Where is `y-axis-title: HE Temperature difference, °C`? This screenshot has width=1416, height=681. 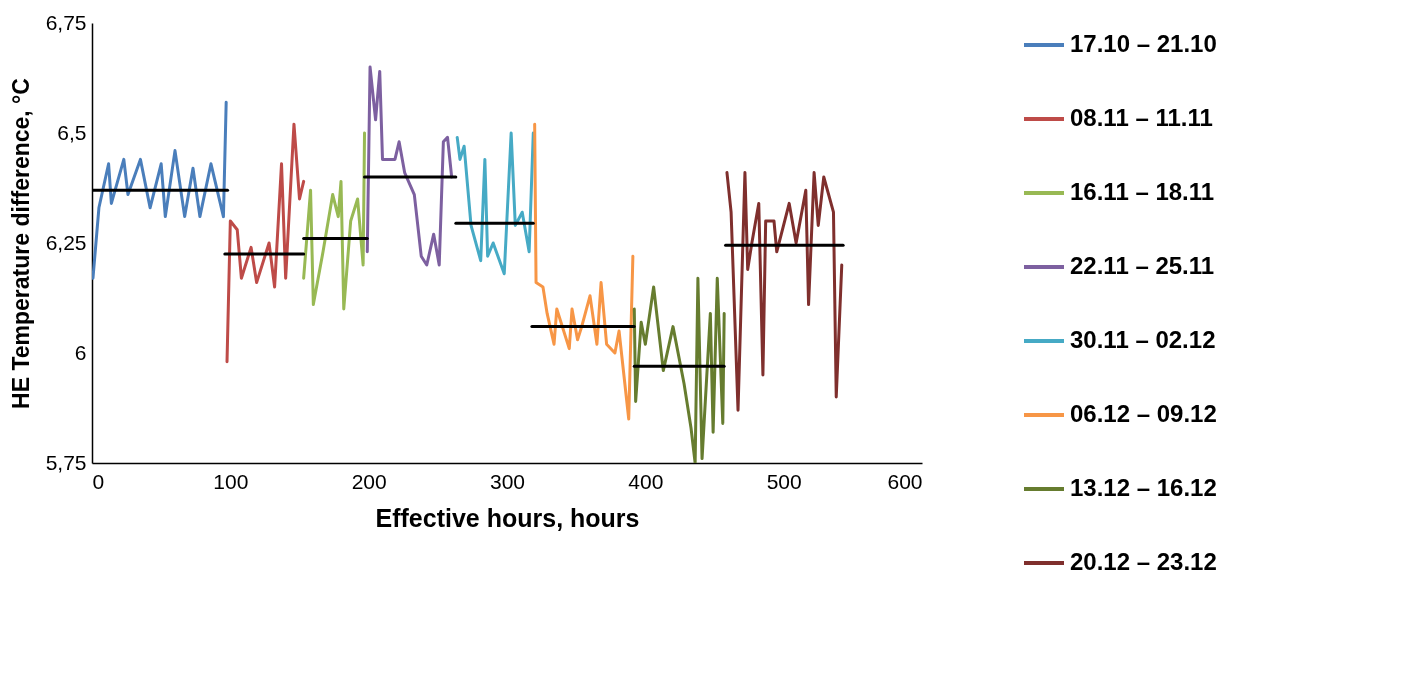 y-axis-title: HE Temperature difference, °C is located at coordinates (20, 243).